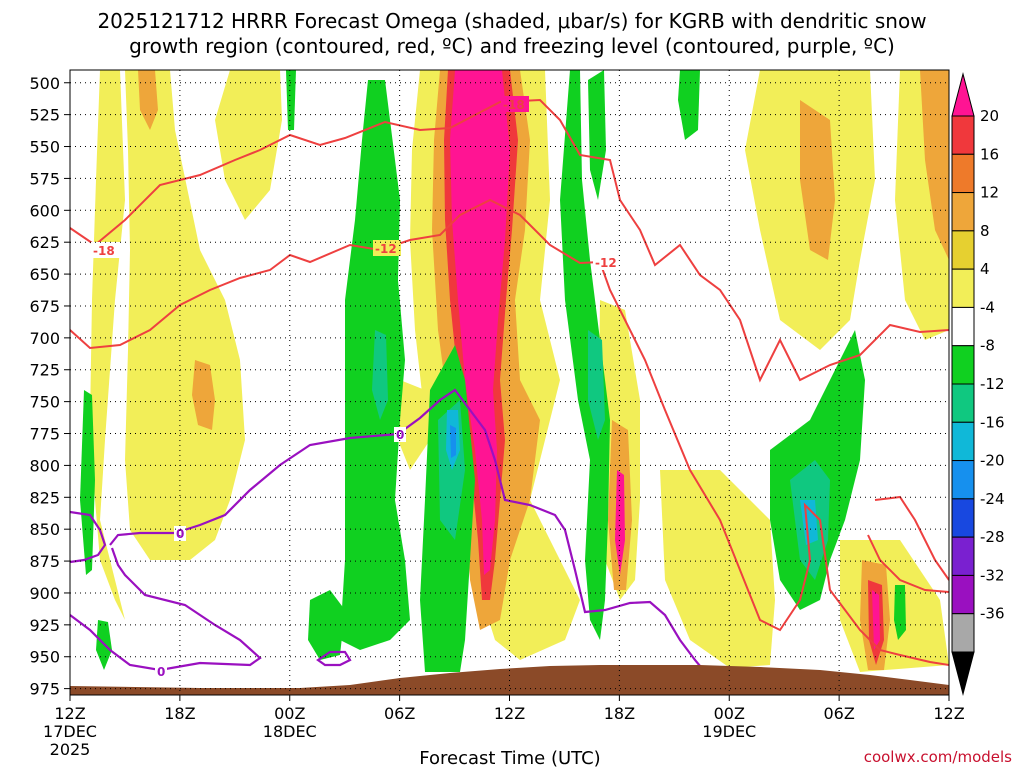  I want to click on ytick-label-775: 775, so click(44, 434).